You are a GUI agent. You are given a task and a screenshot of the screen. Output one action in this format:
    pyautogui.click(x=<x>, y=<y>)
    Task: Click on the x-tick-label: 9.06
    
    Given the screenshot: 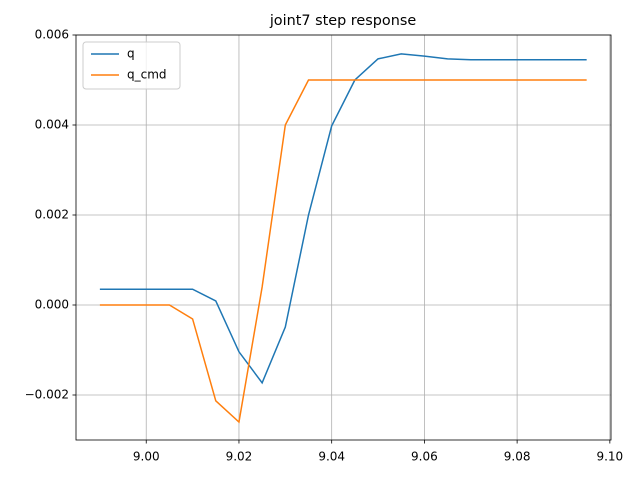 What is the action you would take?
    pyautogui.click(x=424, y=457)
    